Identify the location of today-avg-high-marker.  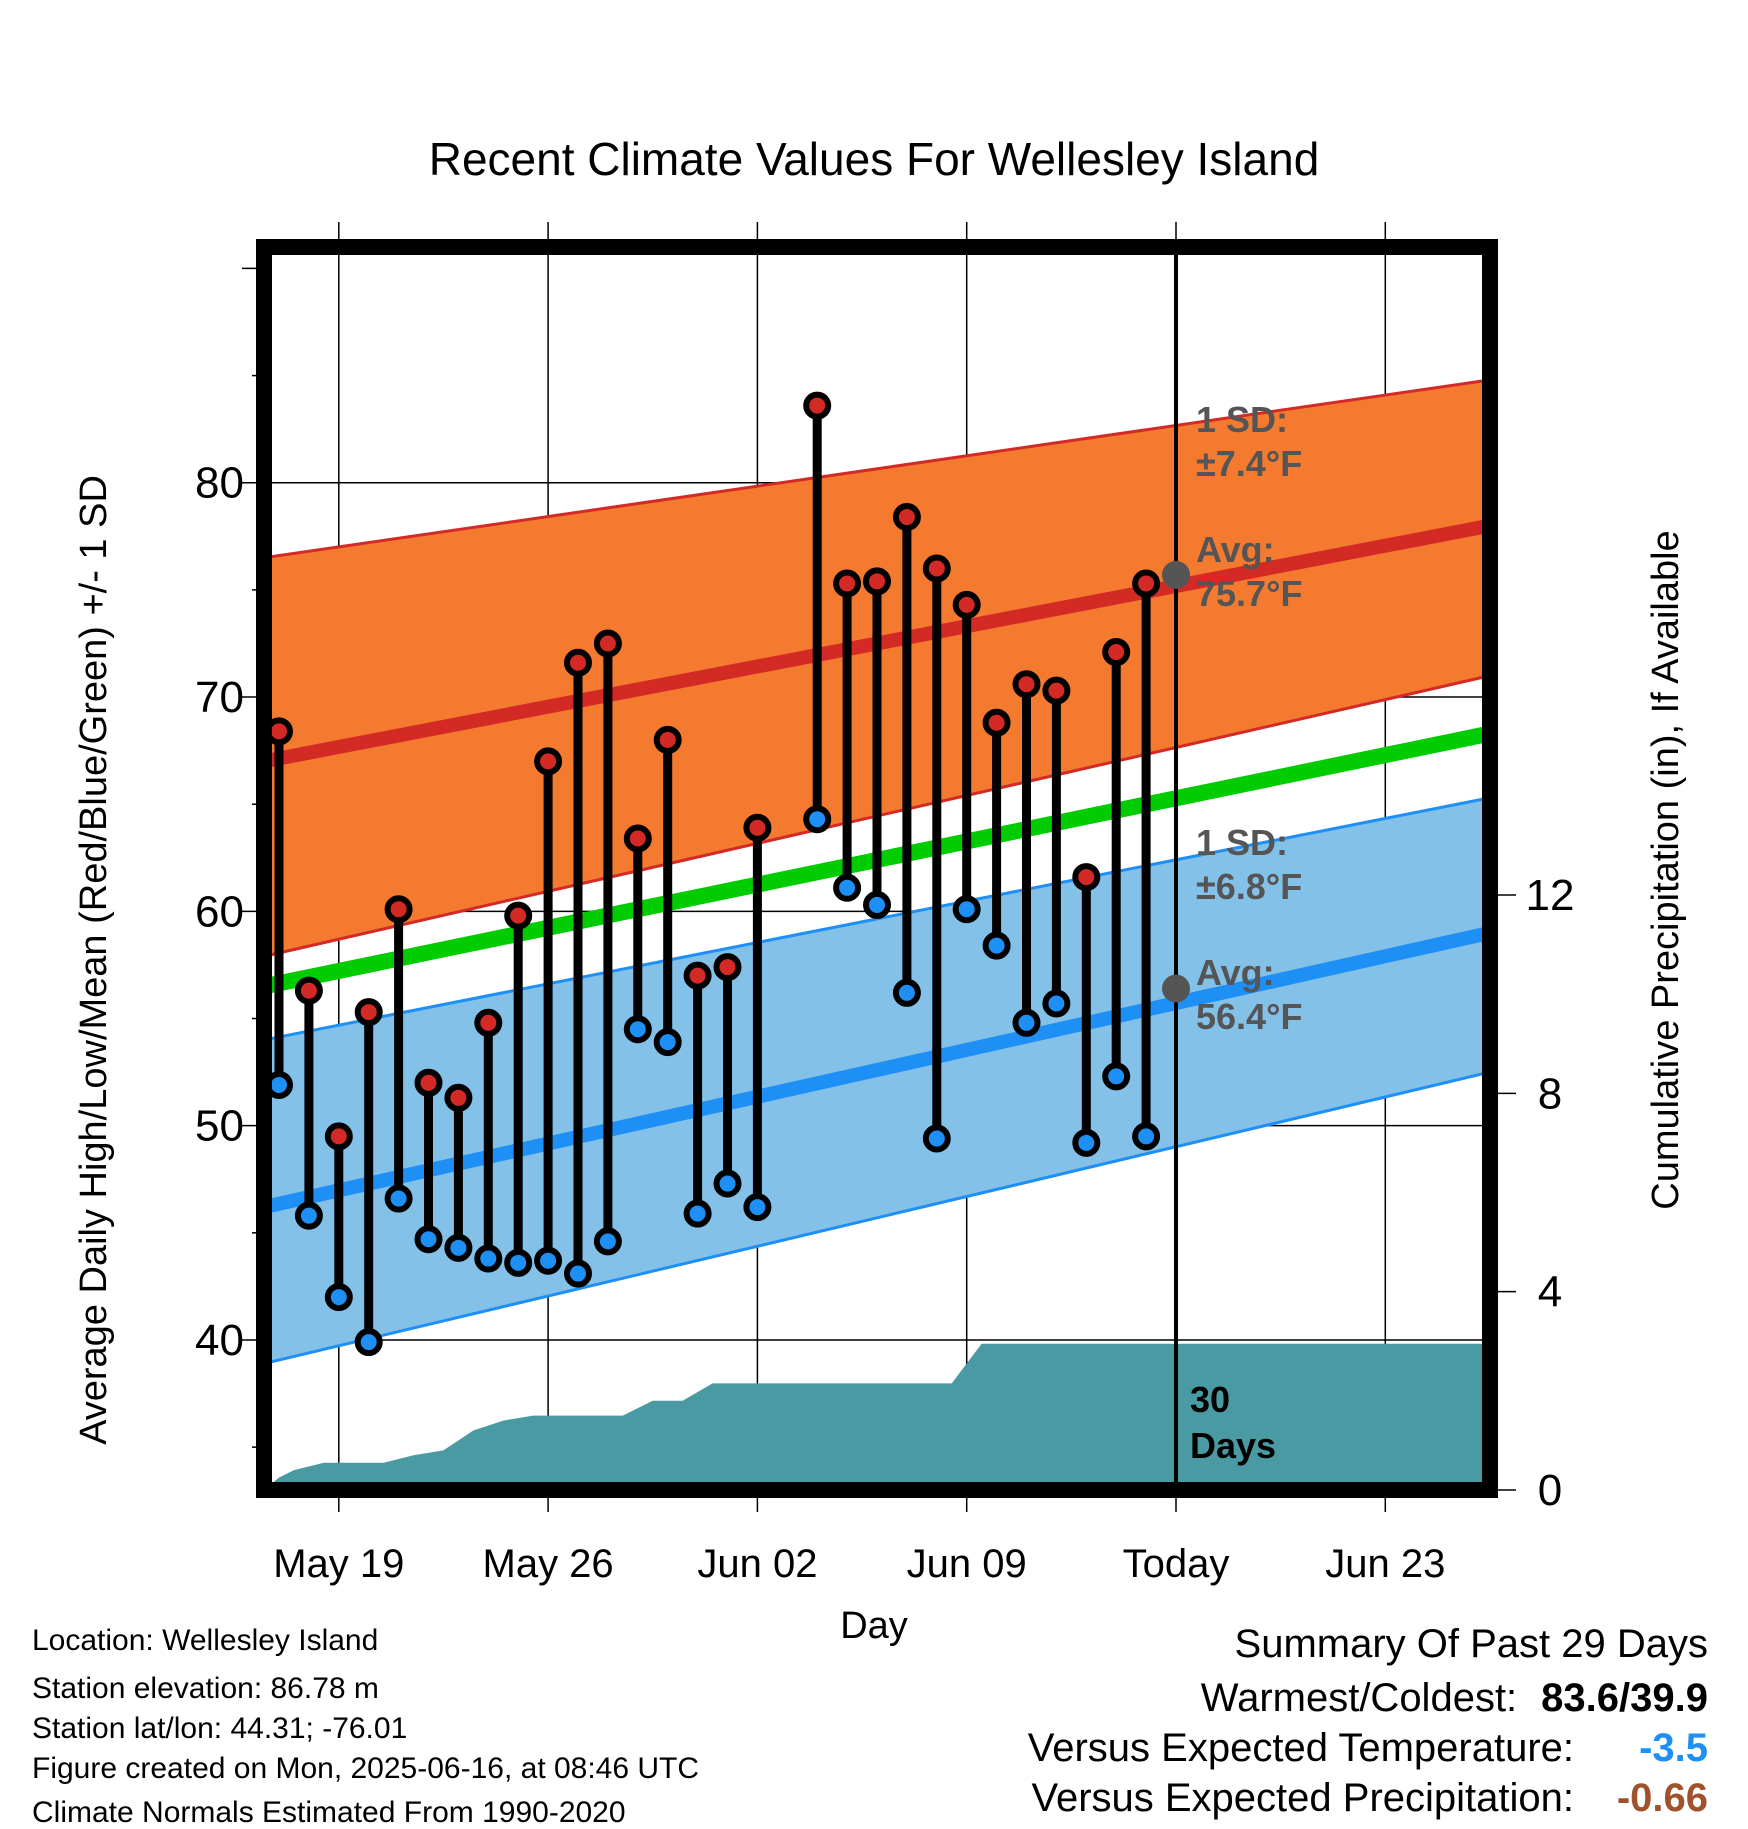
(1176, 574).